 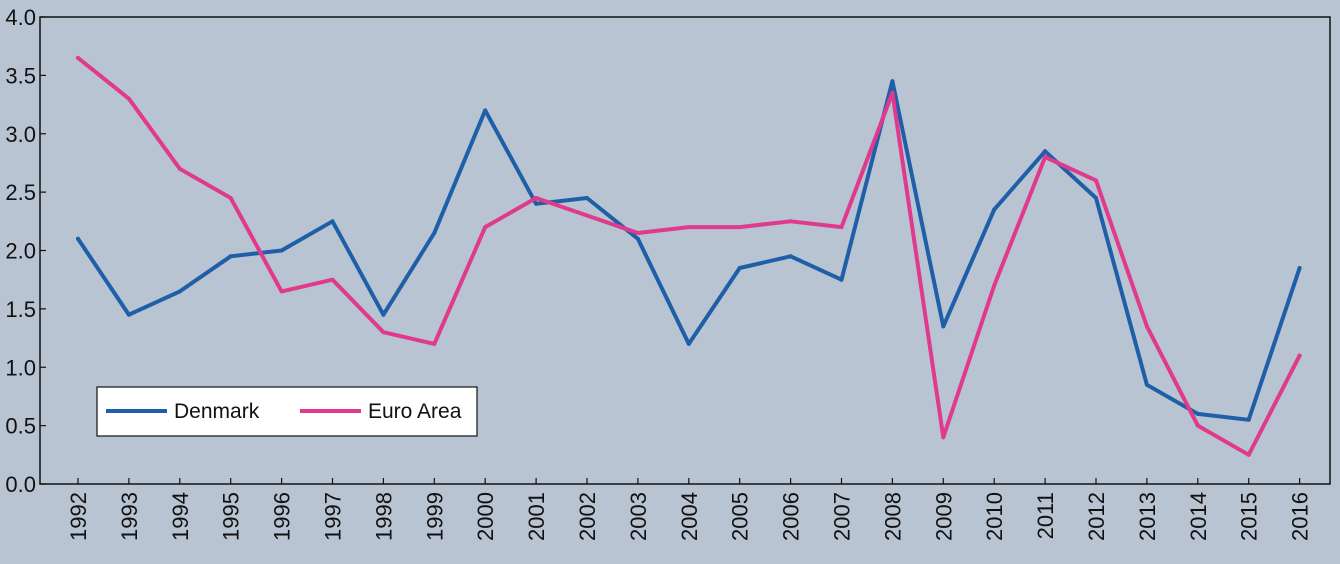 I want to click on x-tick-label: 1992, so click(x=78, y=516).